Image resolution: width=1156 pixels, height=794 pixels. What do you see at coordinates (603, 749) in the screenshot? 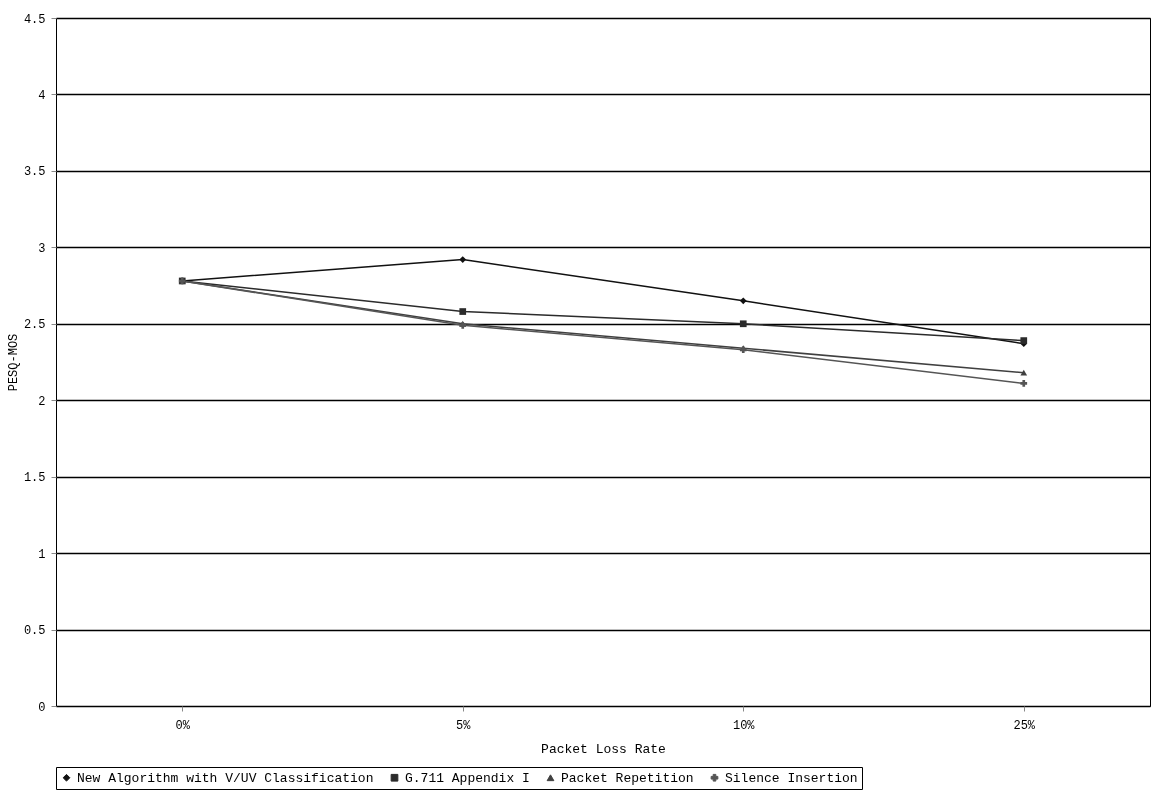
I see `x-axis-title: Packet Loss Rate` at bounding box center [603, 749].